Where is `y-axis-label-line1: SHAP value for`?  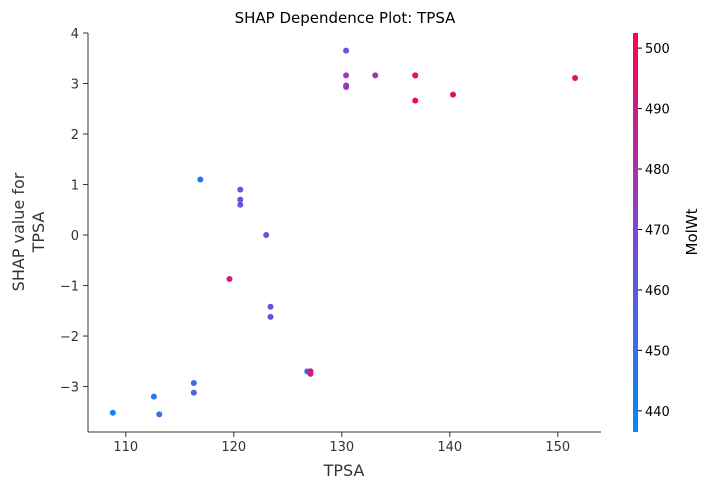
y-axis-label-line1: SHAP value for is located at coordinates (18, 231).